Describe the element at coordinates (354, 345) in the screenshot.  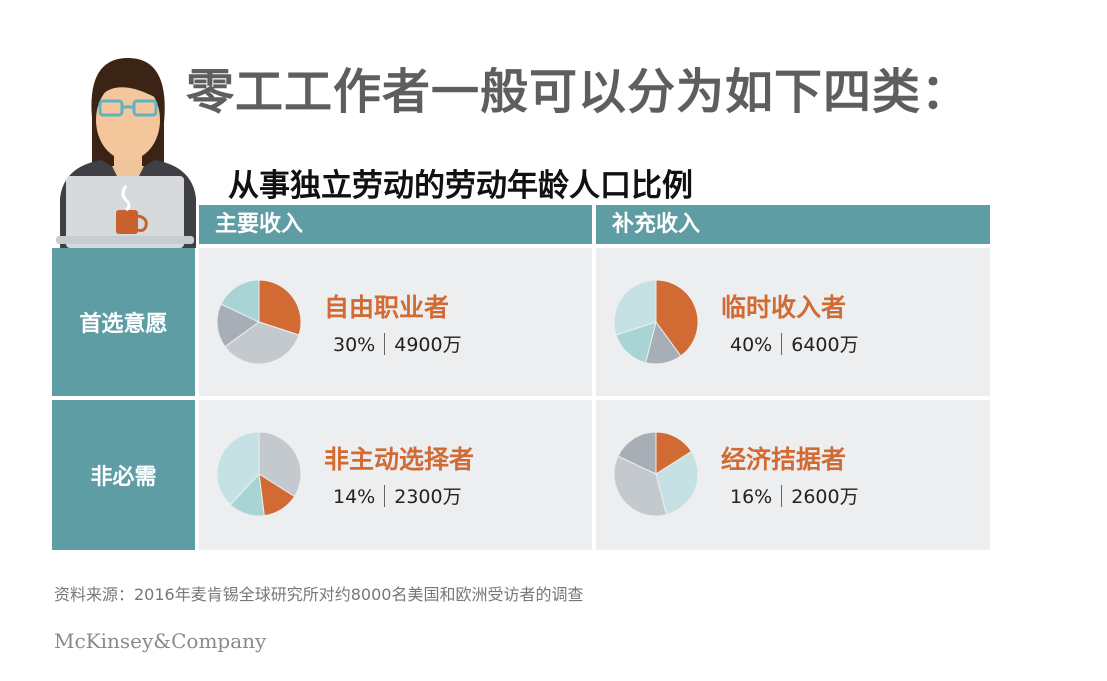
I see `percent-label: 30%` at that location.